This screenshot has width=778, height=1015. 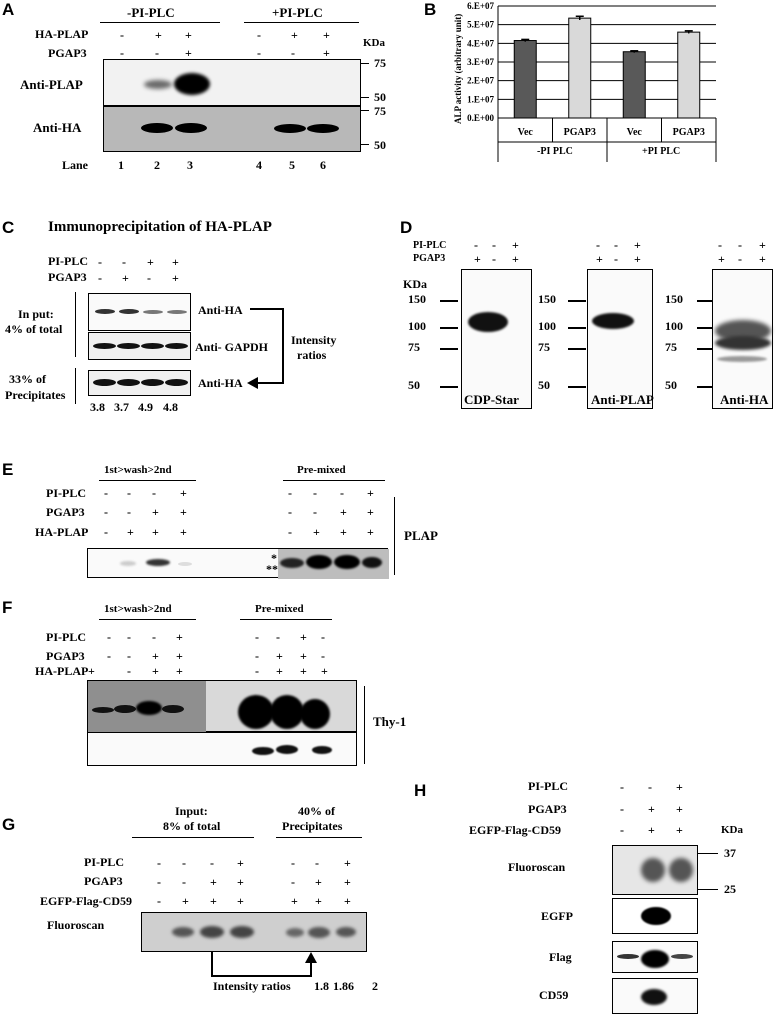 I want to click on panel-f-label: F, so click(x=7, y=607).